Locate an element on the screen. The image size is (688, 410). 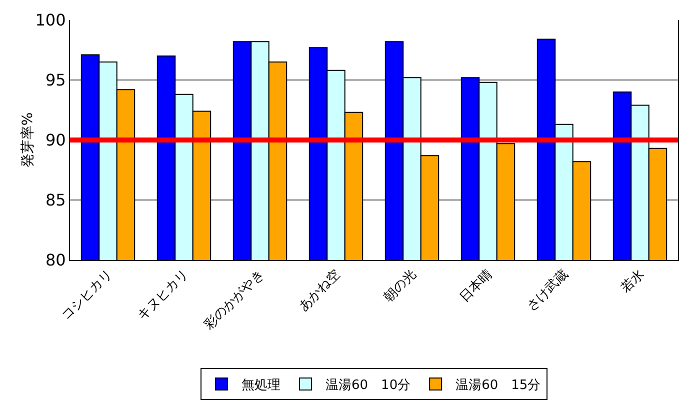
x-tick-label: あかね空 is located at coordinates (320, 290).